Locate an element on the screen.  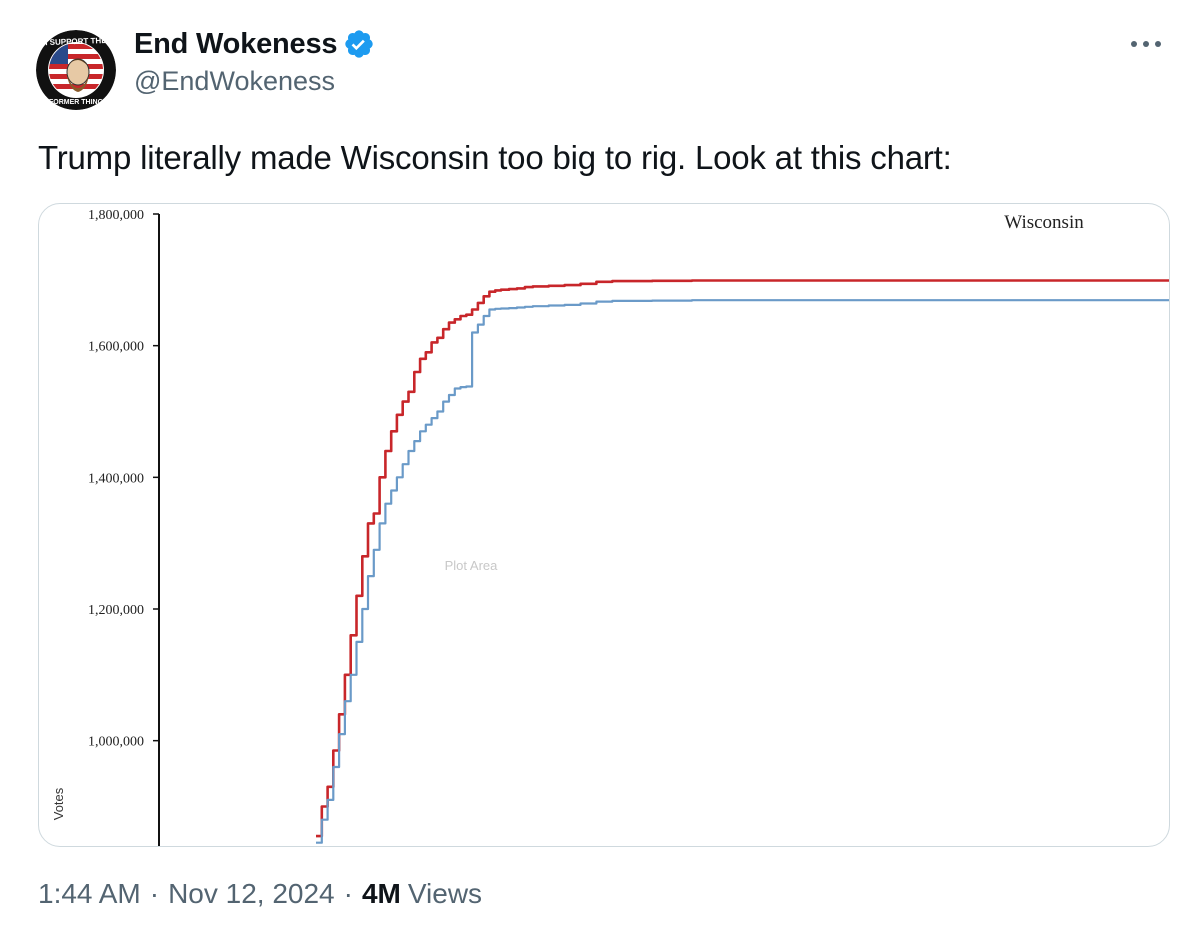
tweet-time: 1:44 AM is located at coordinates (89, 893).